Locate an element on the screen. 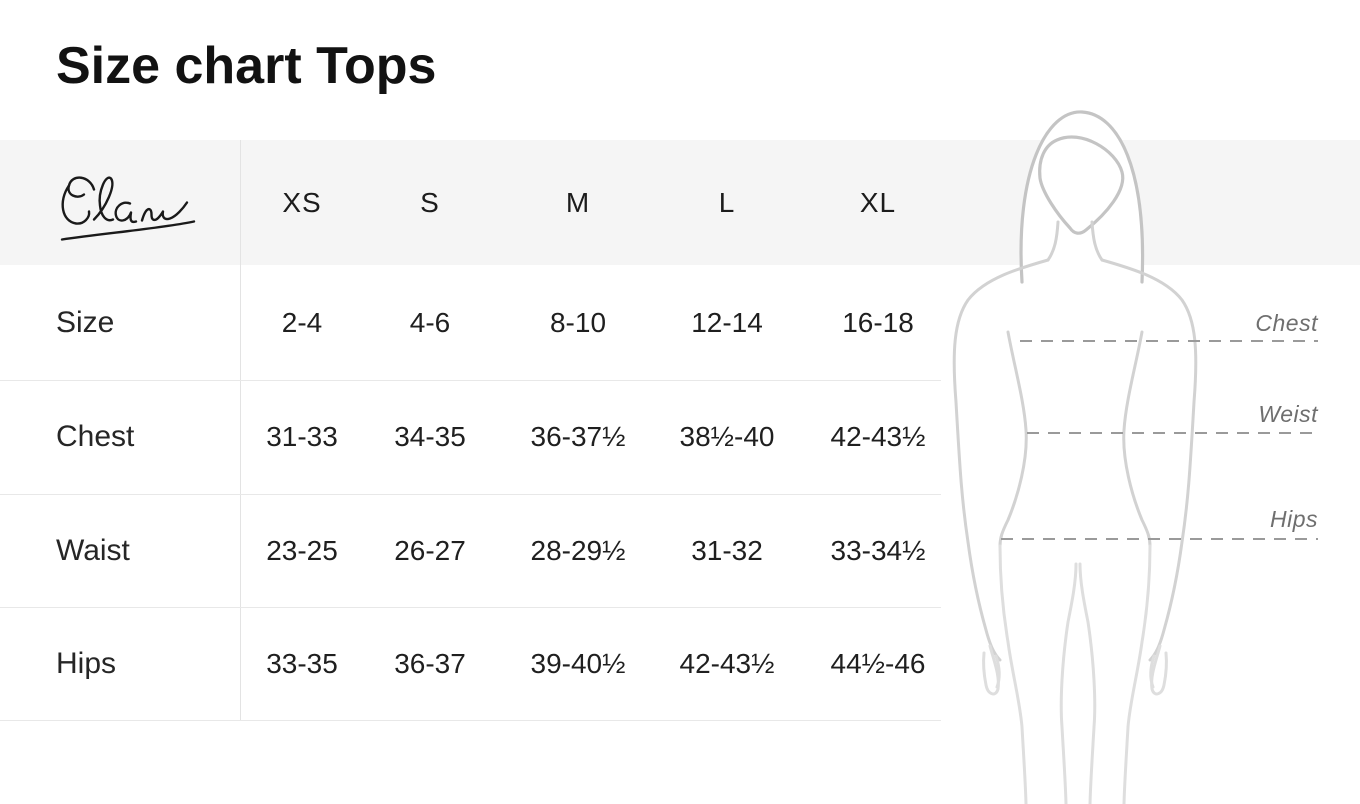  cell-size-s: 4-6 is located at coordinates (430, 322).